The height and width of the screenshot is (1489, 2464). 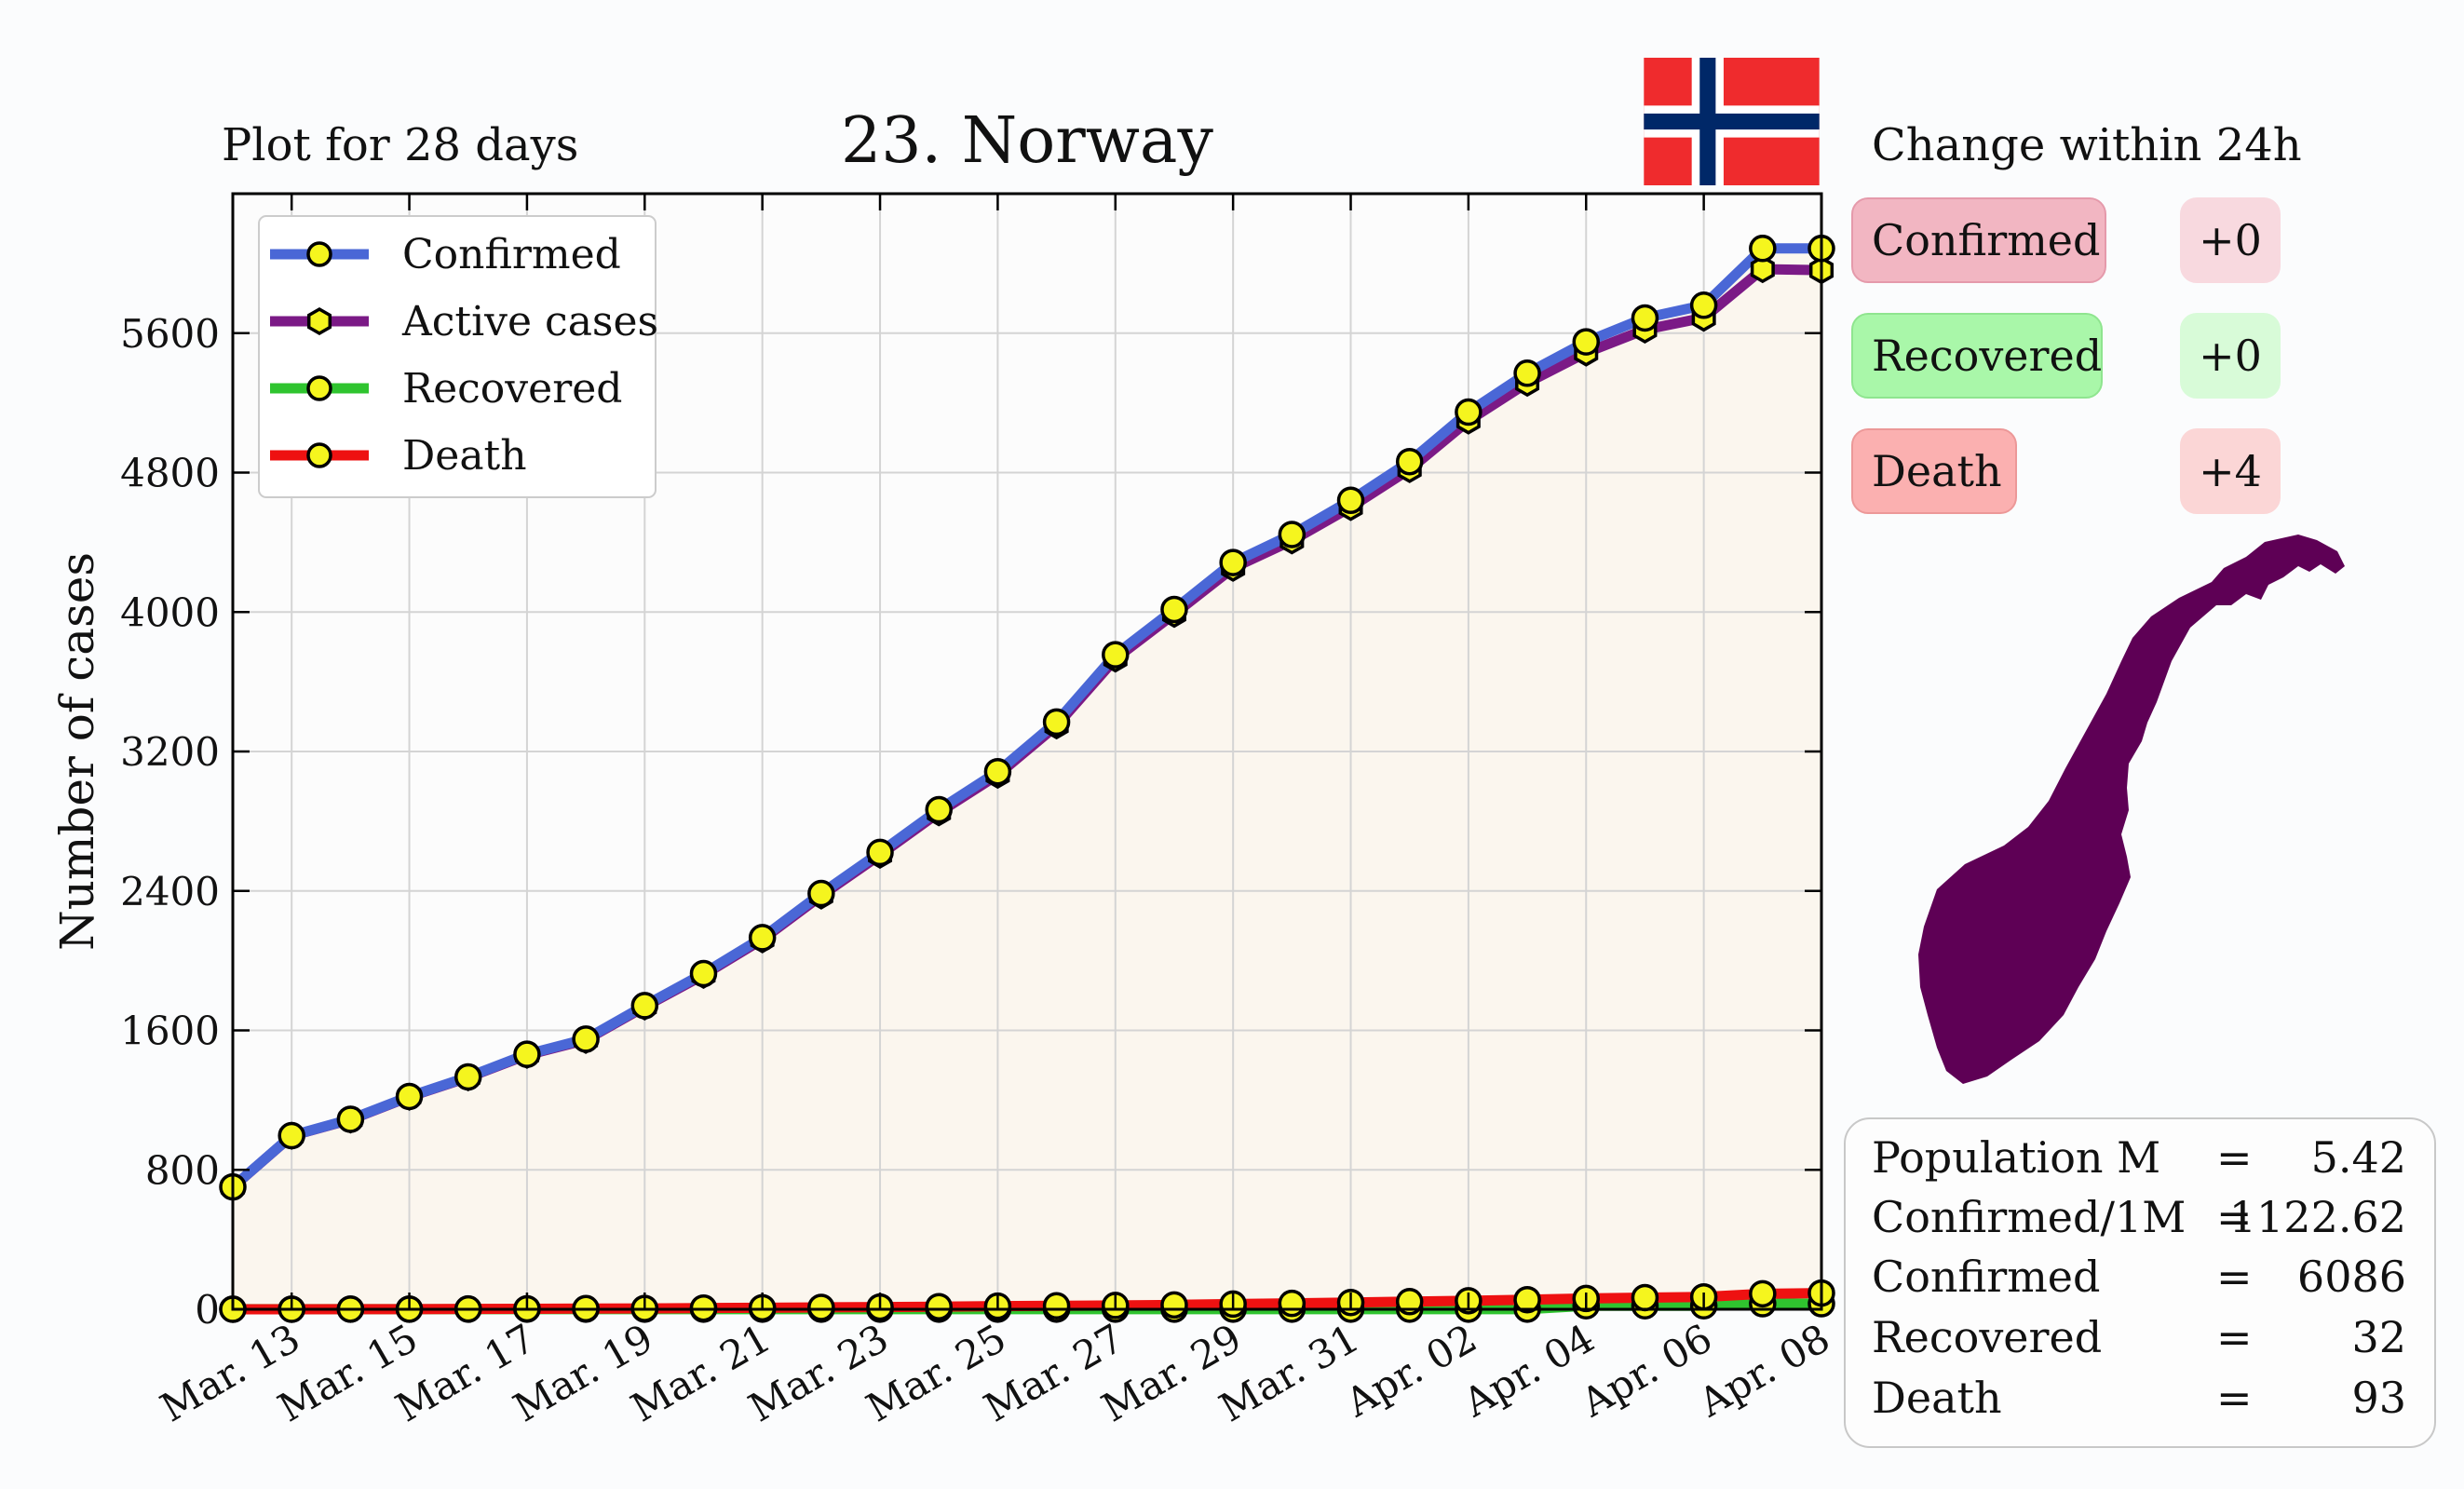 I want to click on stat-key: Death, so click(x=1937, y=1398).